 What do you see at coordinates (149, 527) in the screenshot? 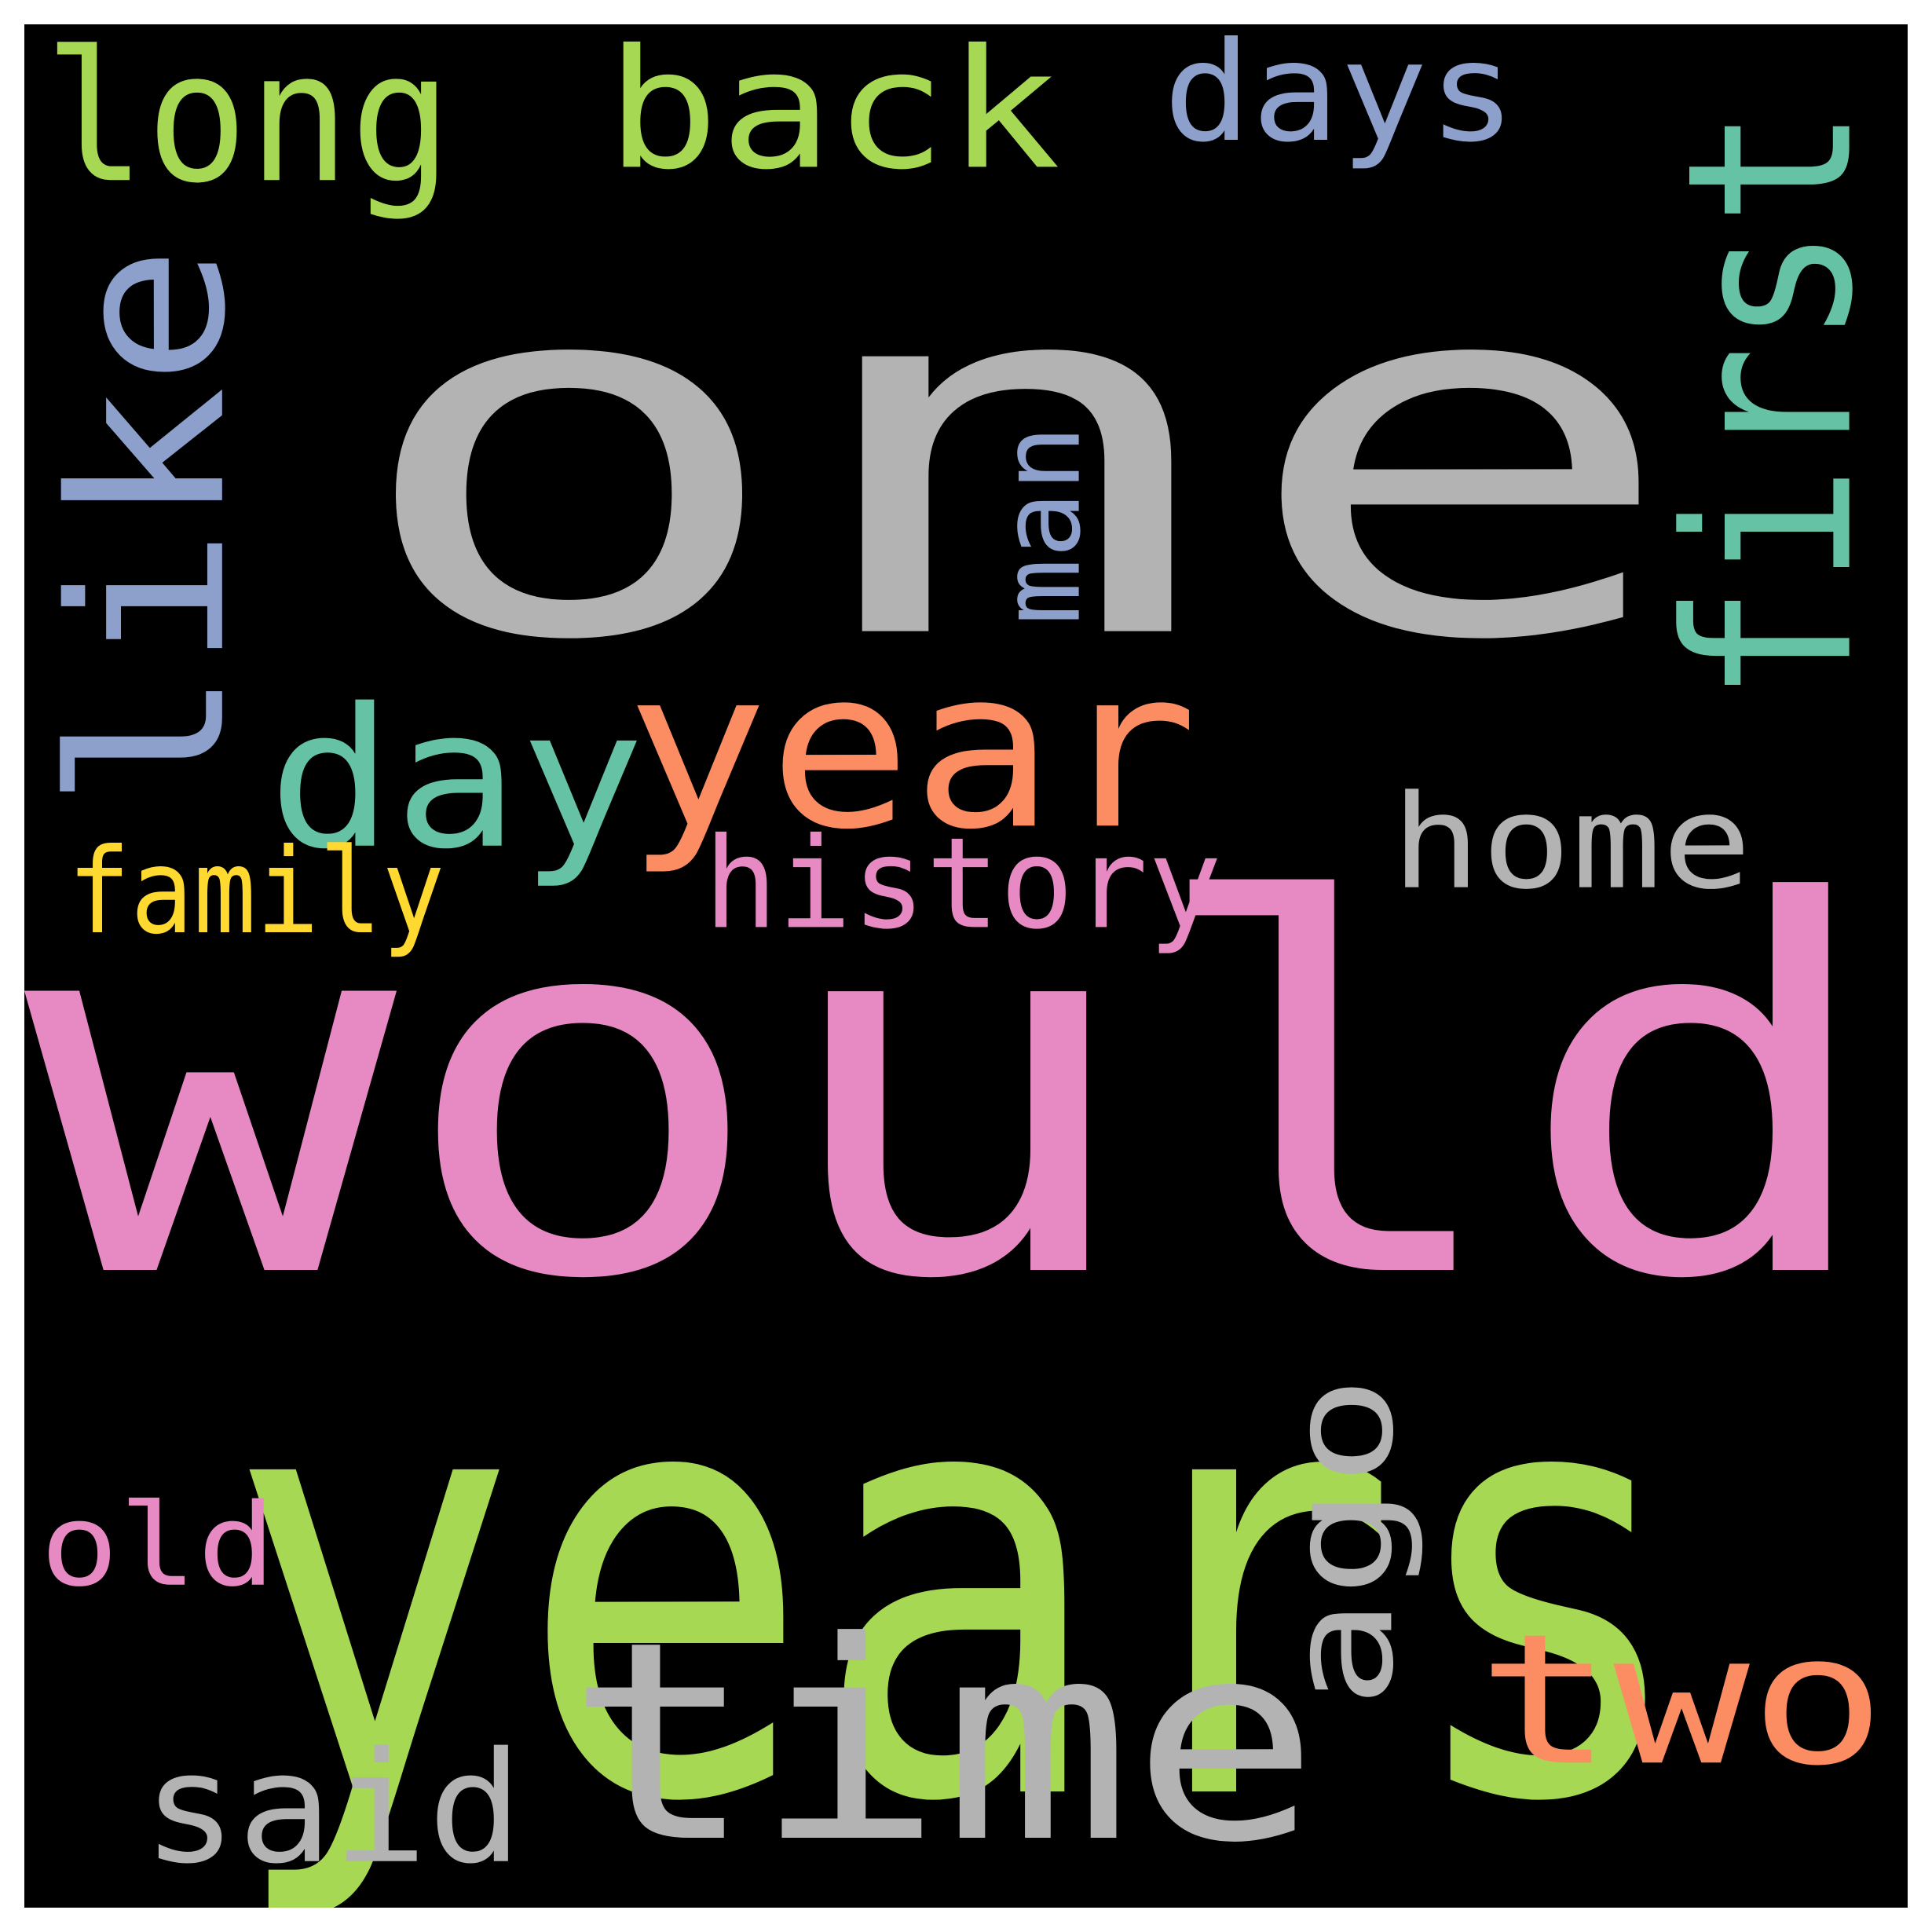
I see `word-like: like` at bounding box center [149, 527].